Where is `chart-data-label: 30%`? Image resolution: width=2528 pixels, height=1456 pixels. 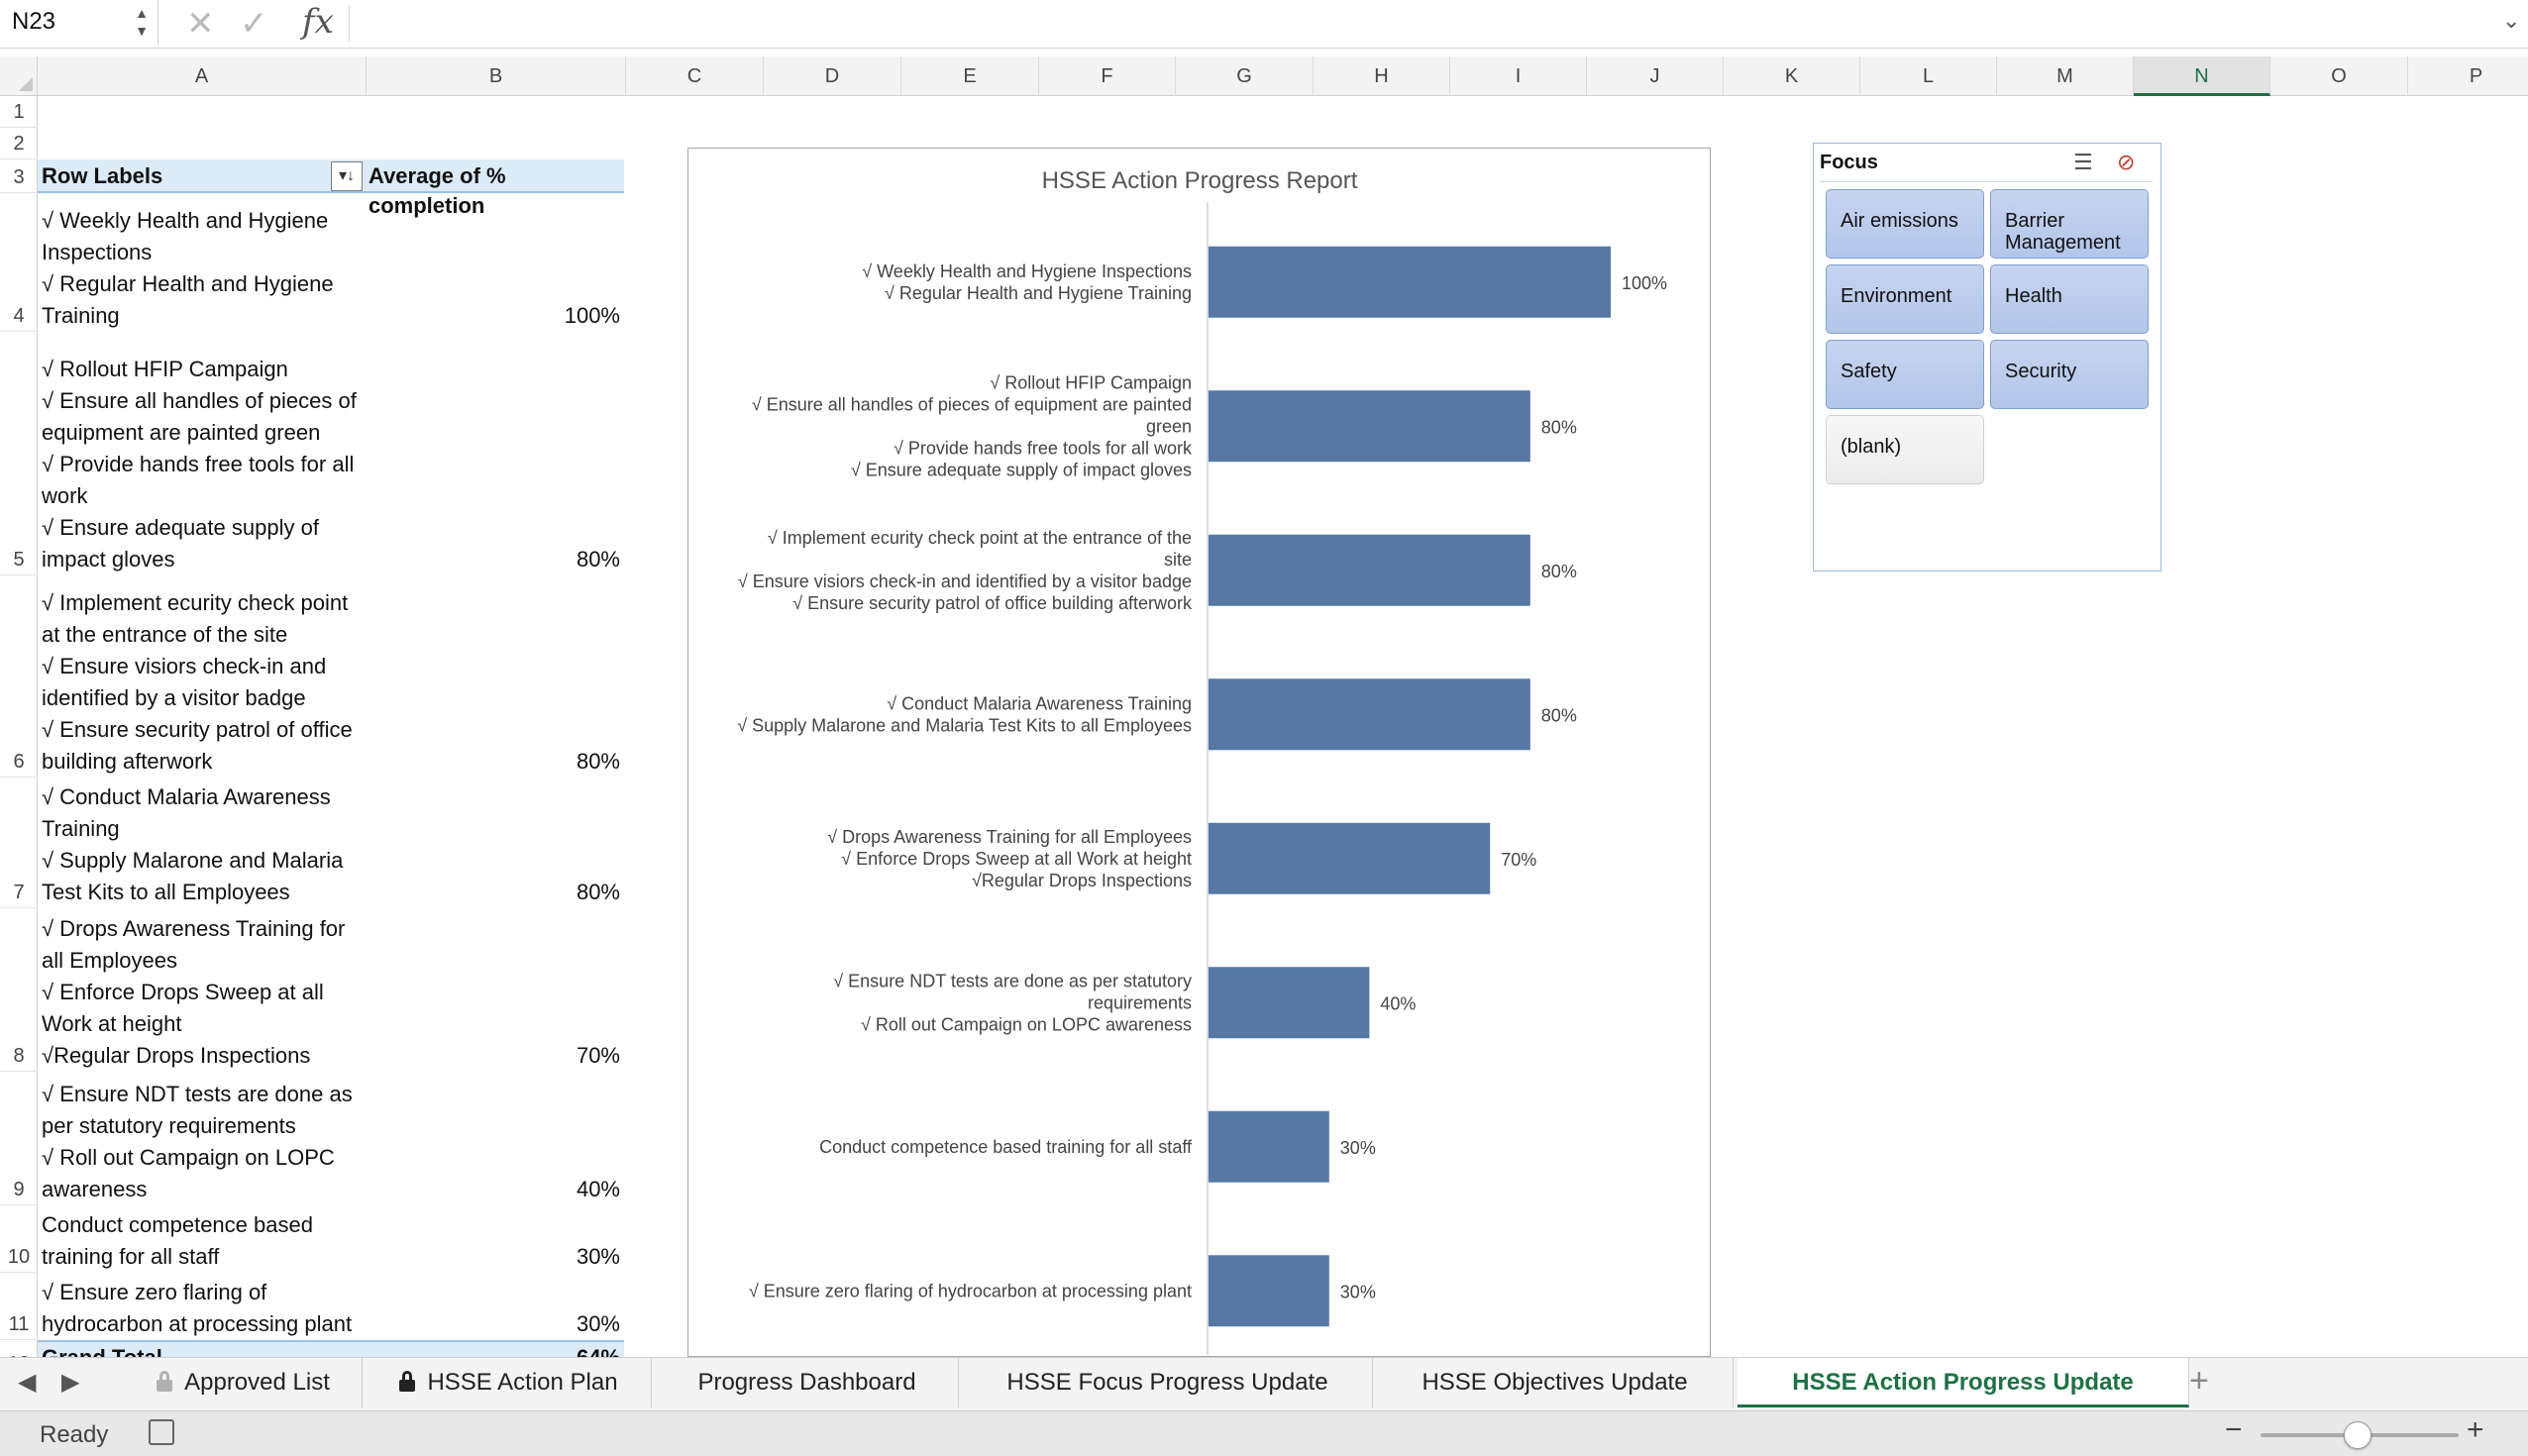 chart-data-label: 30% is located at coordinates (1358, 1291).